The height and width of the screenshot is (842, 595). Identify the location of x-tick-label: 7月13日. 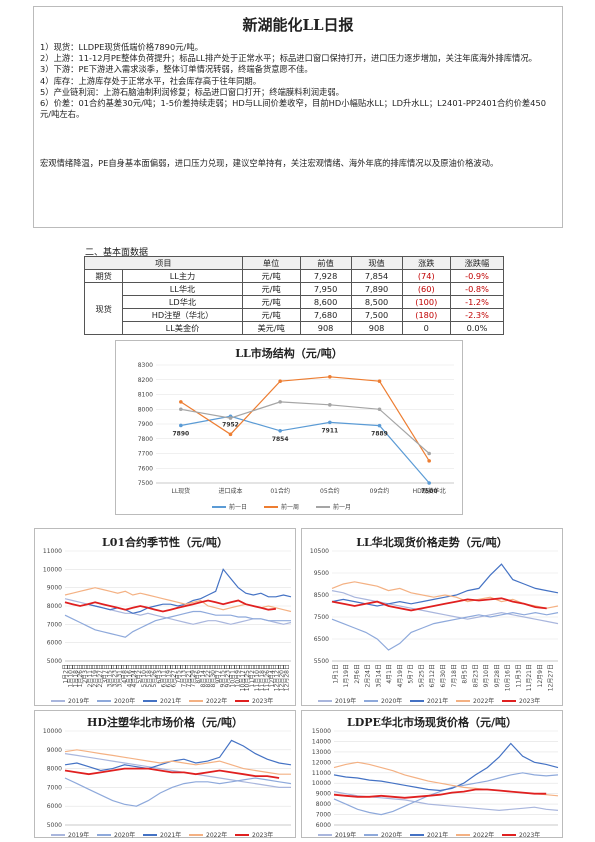
(183, 675).